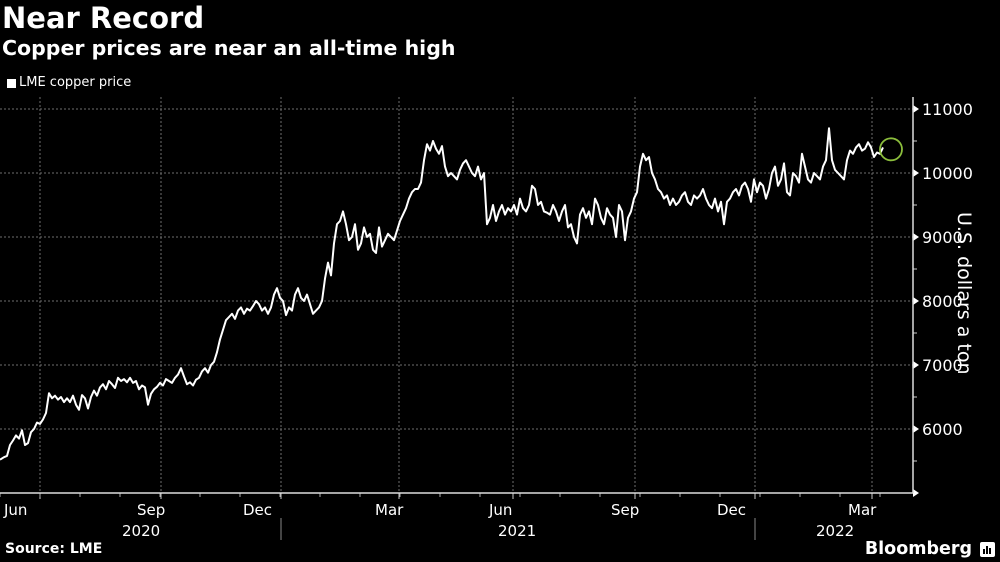 The image size is (1000, 562). I want to click on legend-swatch-icon, so click(11, 83).